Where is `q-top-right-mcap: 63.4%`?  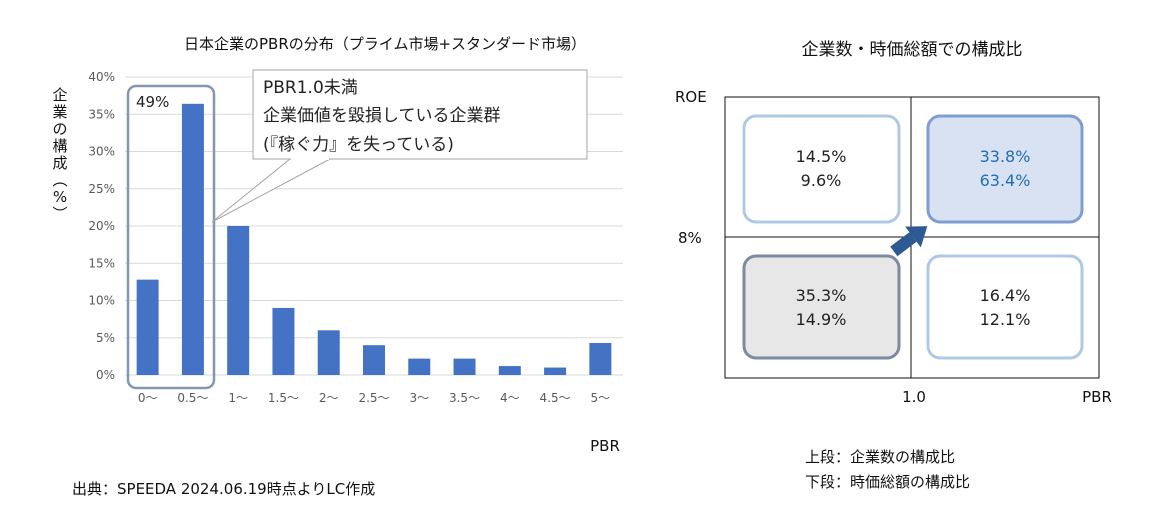
q-top-right-mcap: 63.4% is located at coordinates (1005, 180).